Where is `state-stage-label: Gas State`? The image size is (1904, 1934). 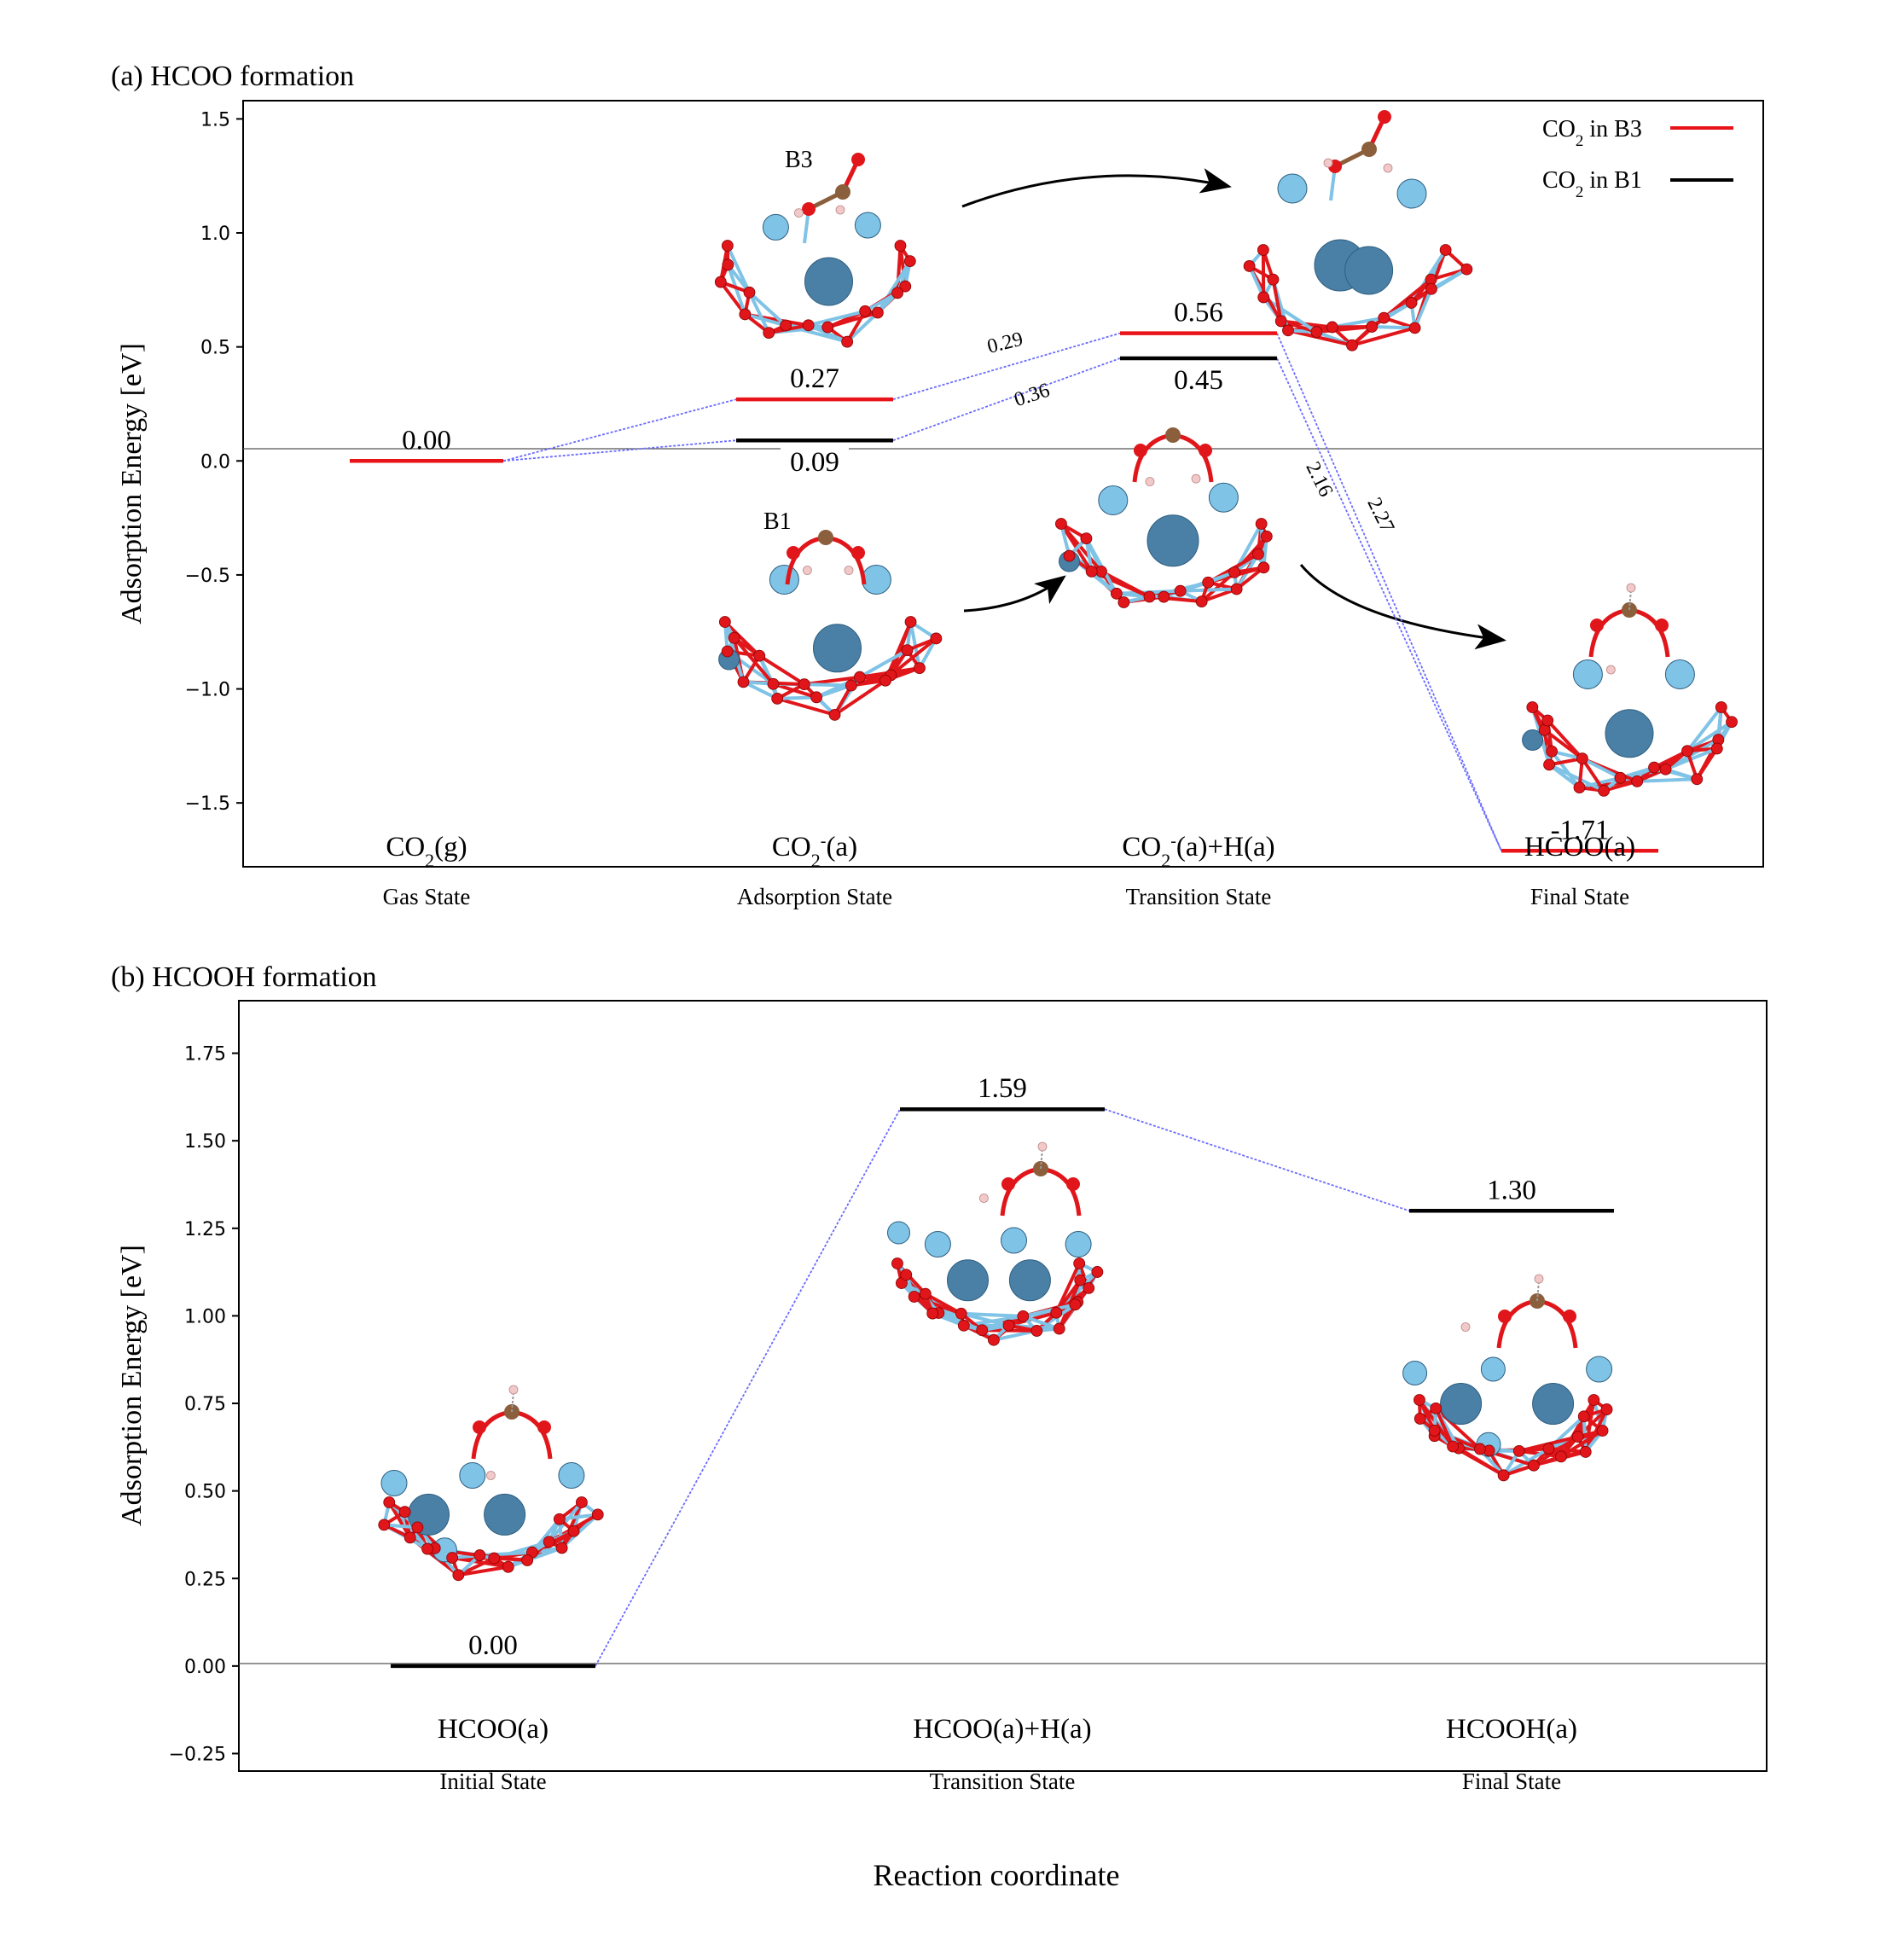
state-stage-label: Gas State is located at coordinates (427, 896).